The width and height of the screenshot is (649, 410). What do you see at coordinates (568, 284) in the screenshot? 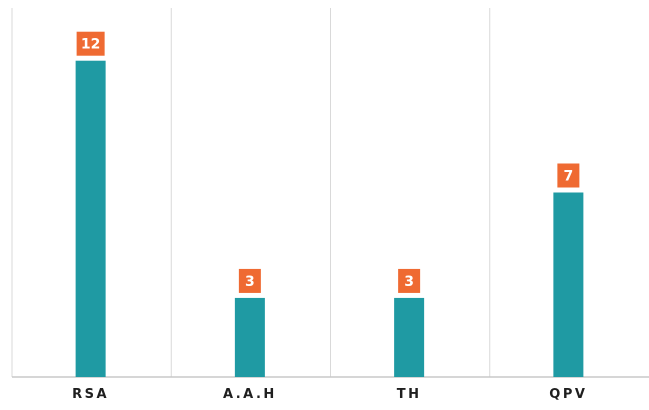
I see `bar-qpv` at bounding box center [568, 284].